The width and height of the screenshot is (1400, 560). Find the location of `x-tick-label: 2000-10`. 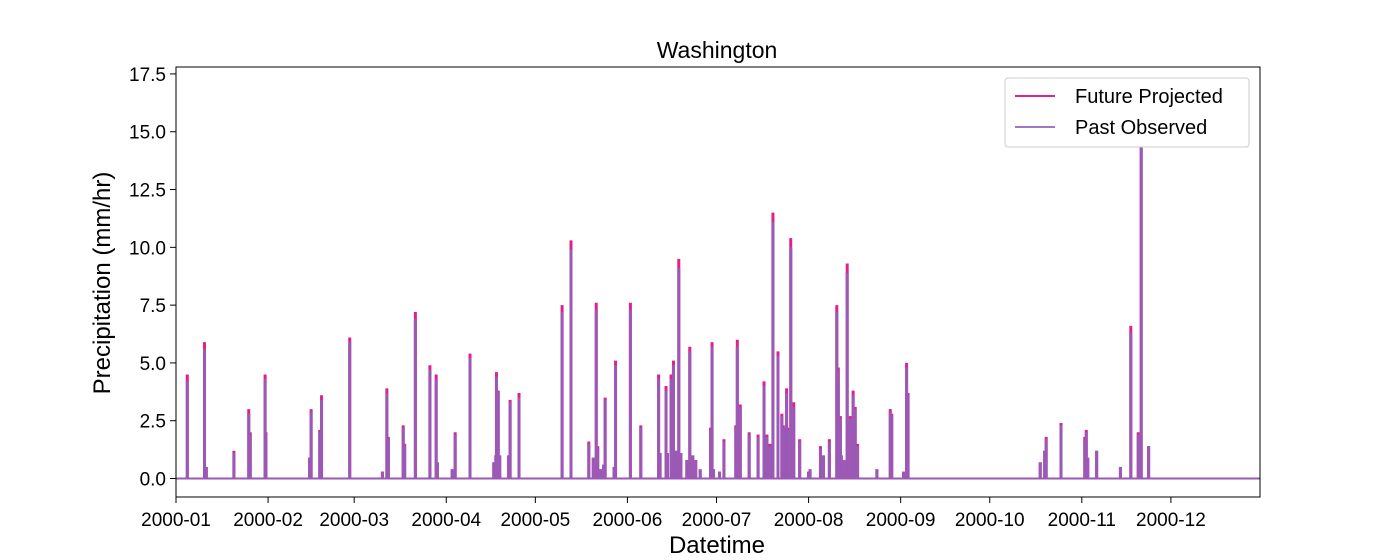

x-tick-label: 2000-10 is located at coordinates (990, 520).